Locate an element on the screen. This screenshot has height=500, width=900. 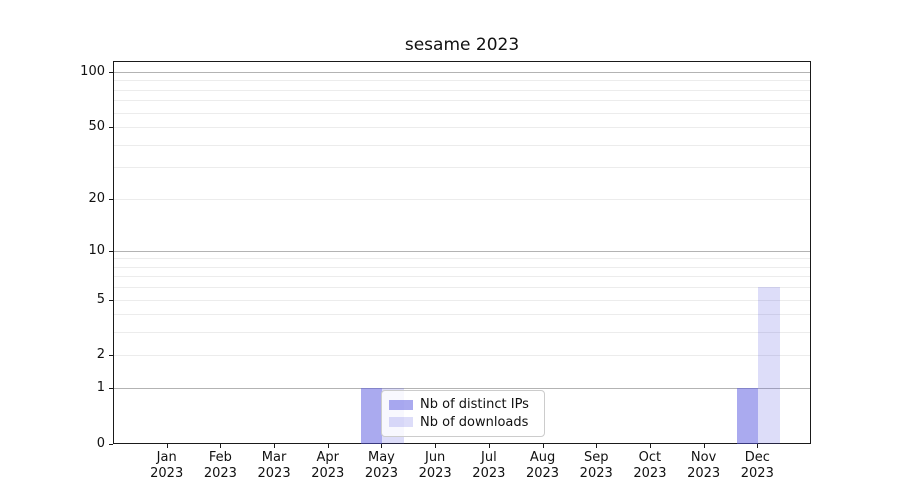
x-tick-label-month: Dec is located at coordinates (757, 457).